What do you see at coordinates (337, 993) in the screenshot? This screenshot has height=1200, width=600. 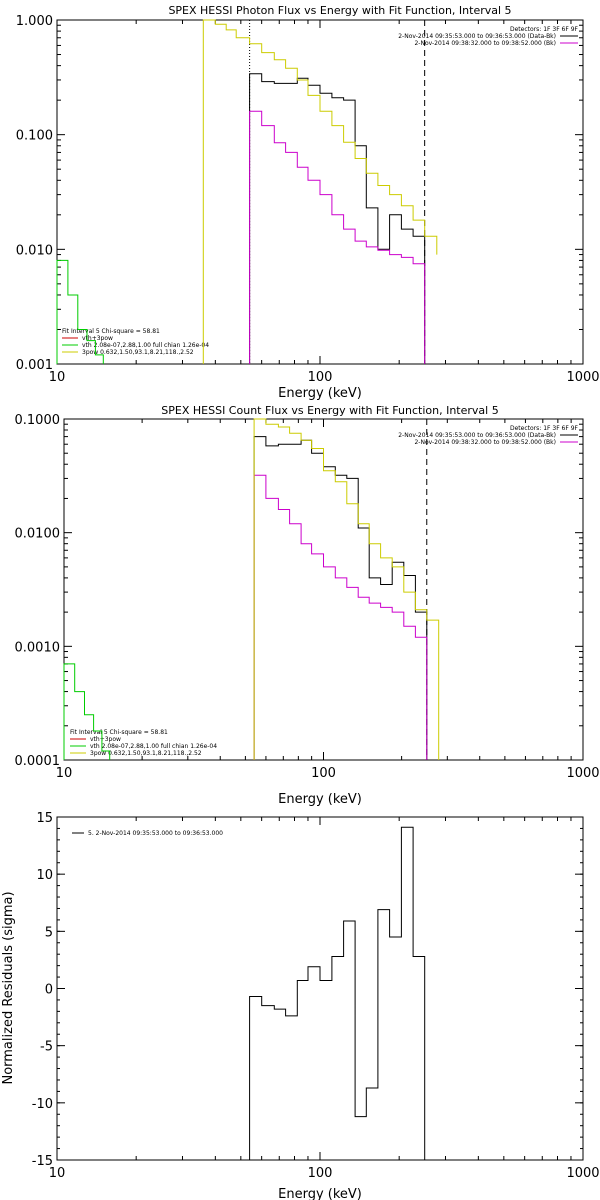 I see `series-residuals-line` at bounding box center [337, 993].